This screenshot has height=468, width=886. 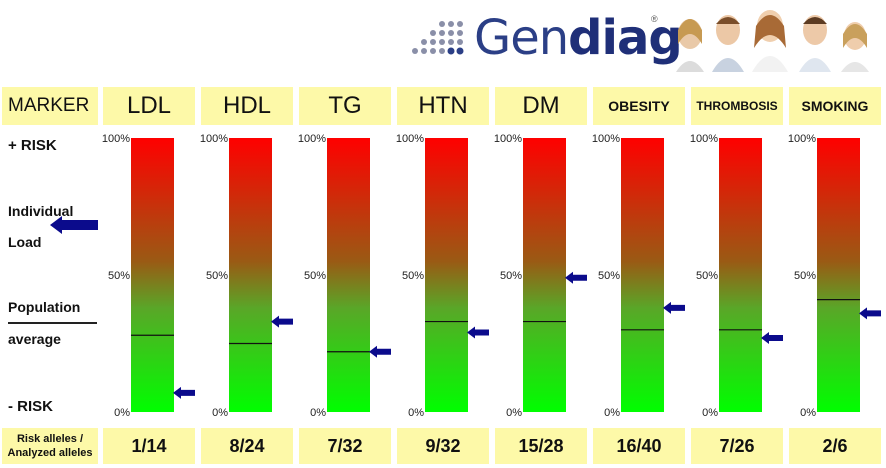 What do you see at coordinates (217, 276) in the screenshot?
I see `tick-label-hdl: 50%` at bounding box center [217, 276].